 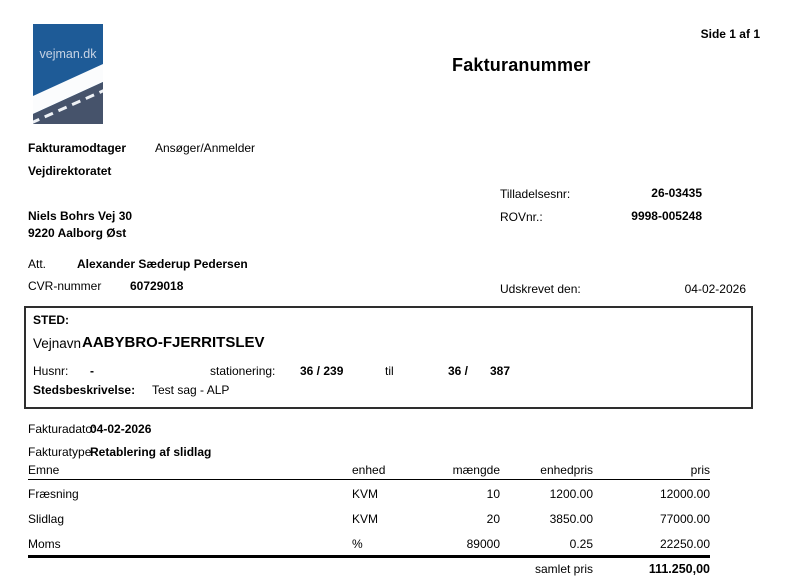 What do you see at coordinates (500, 371) in the screenshot?
I see `stationering-to-b: 387` at bounding box center [500, 371].